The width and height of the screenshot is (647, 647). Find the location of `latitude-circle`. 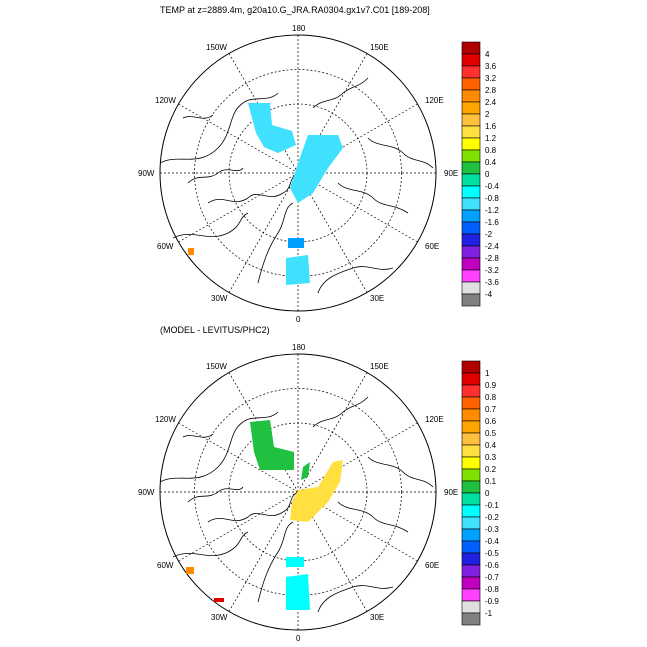

latitude-circle is located at coordinates (298, 173).